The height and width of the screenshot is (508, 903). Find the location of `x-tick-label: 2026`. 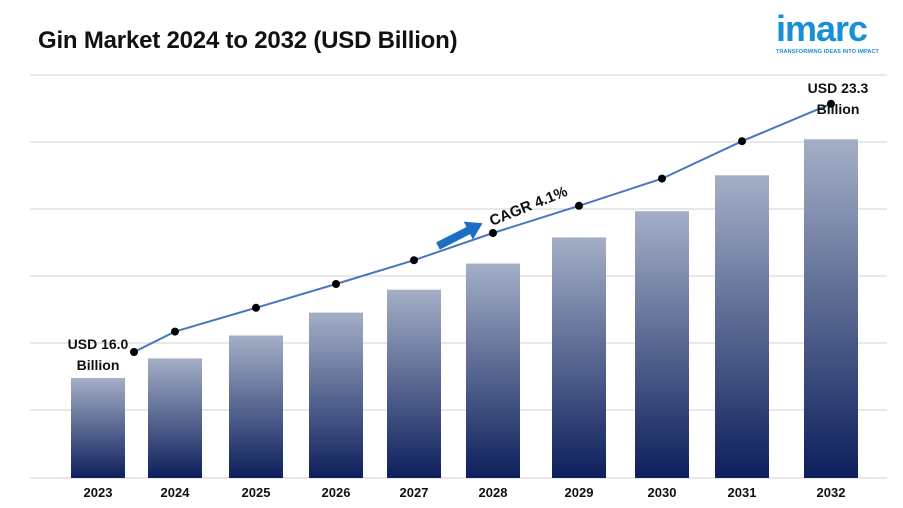

x-tick-label: 2026 is located at coordinates (336, 492).